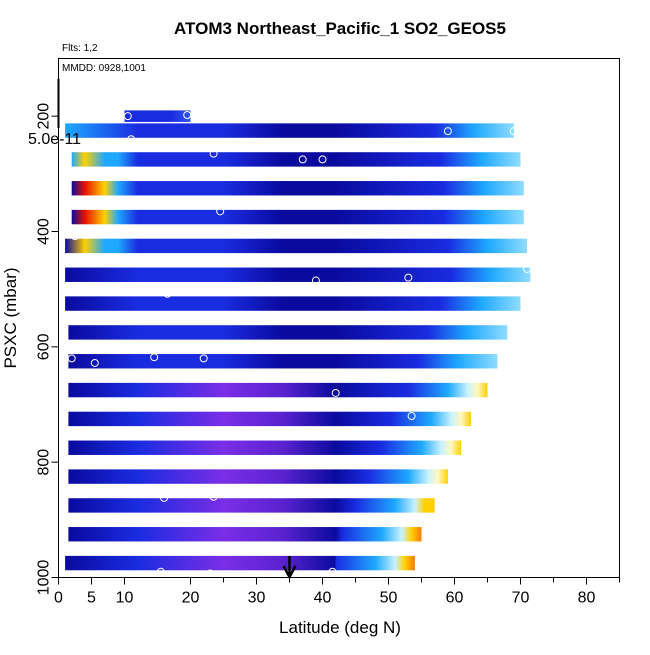 The width and height of the screenshot is (650, 655). What do you see at coordinates (44, 462) in the screenshot?
I see `y-tick-label: 800` at bounding box center [44, 462].